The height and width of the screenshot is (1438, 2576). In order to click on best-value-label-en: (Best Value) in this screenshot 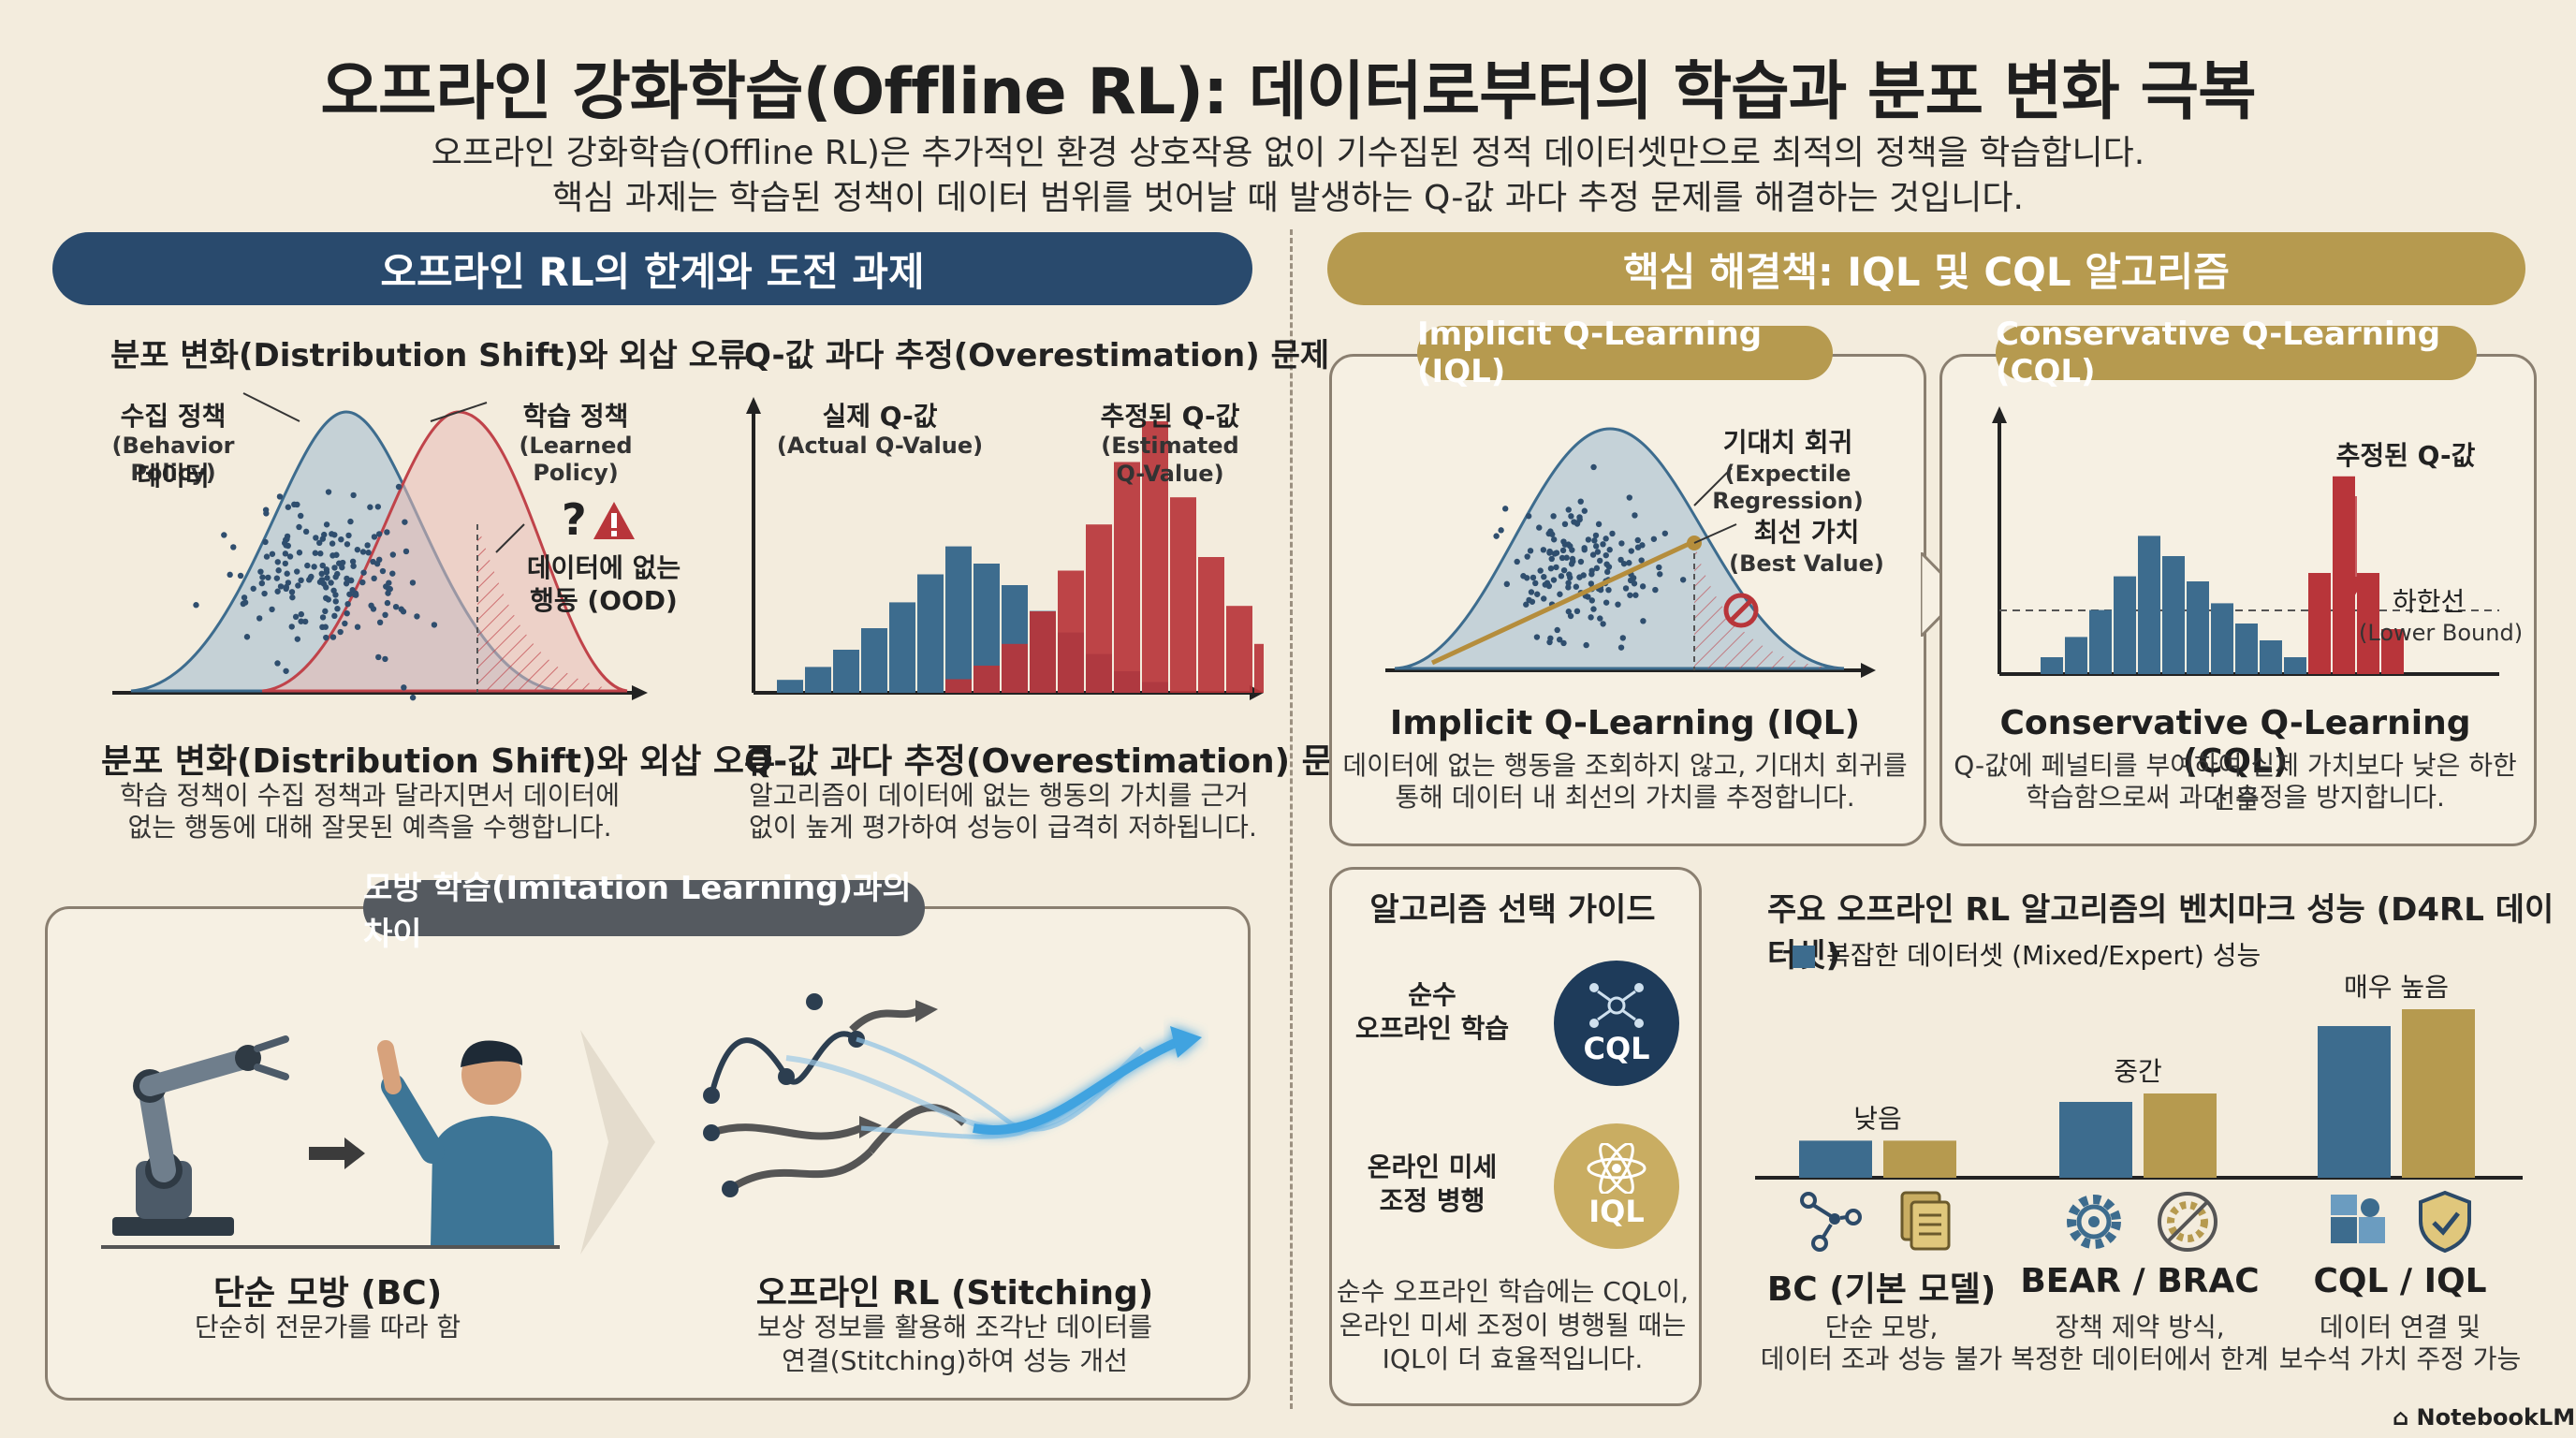, I will do `click(1806, 563)`.